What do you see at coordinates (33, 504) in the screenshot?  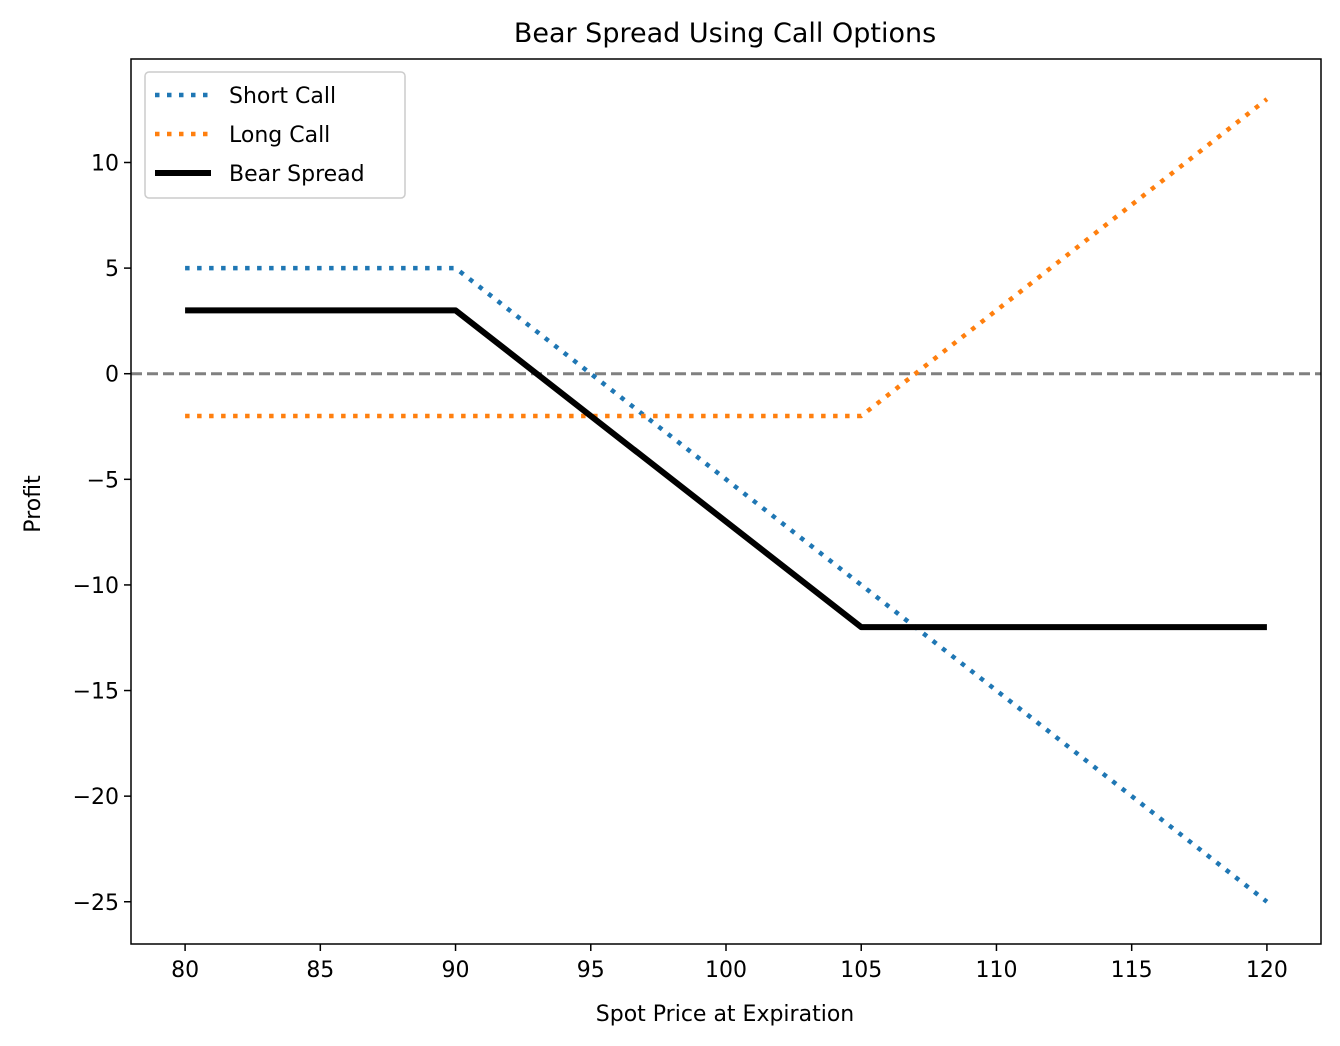 I see `y-axis-label: Profit` at bounding box center [33, 504].